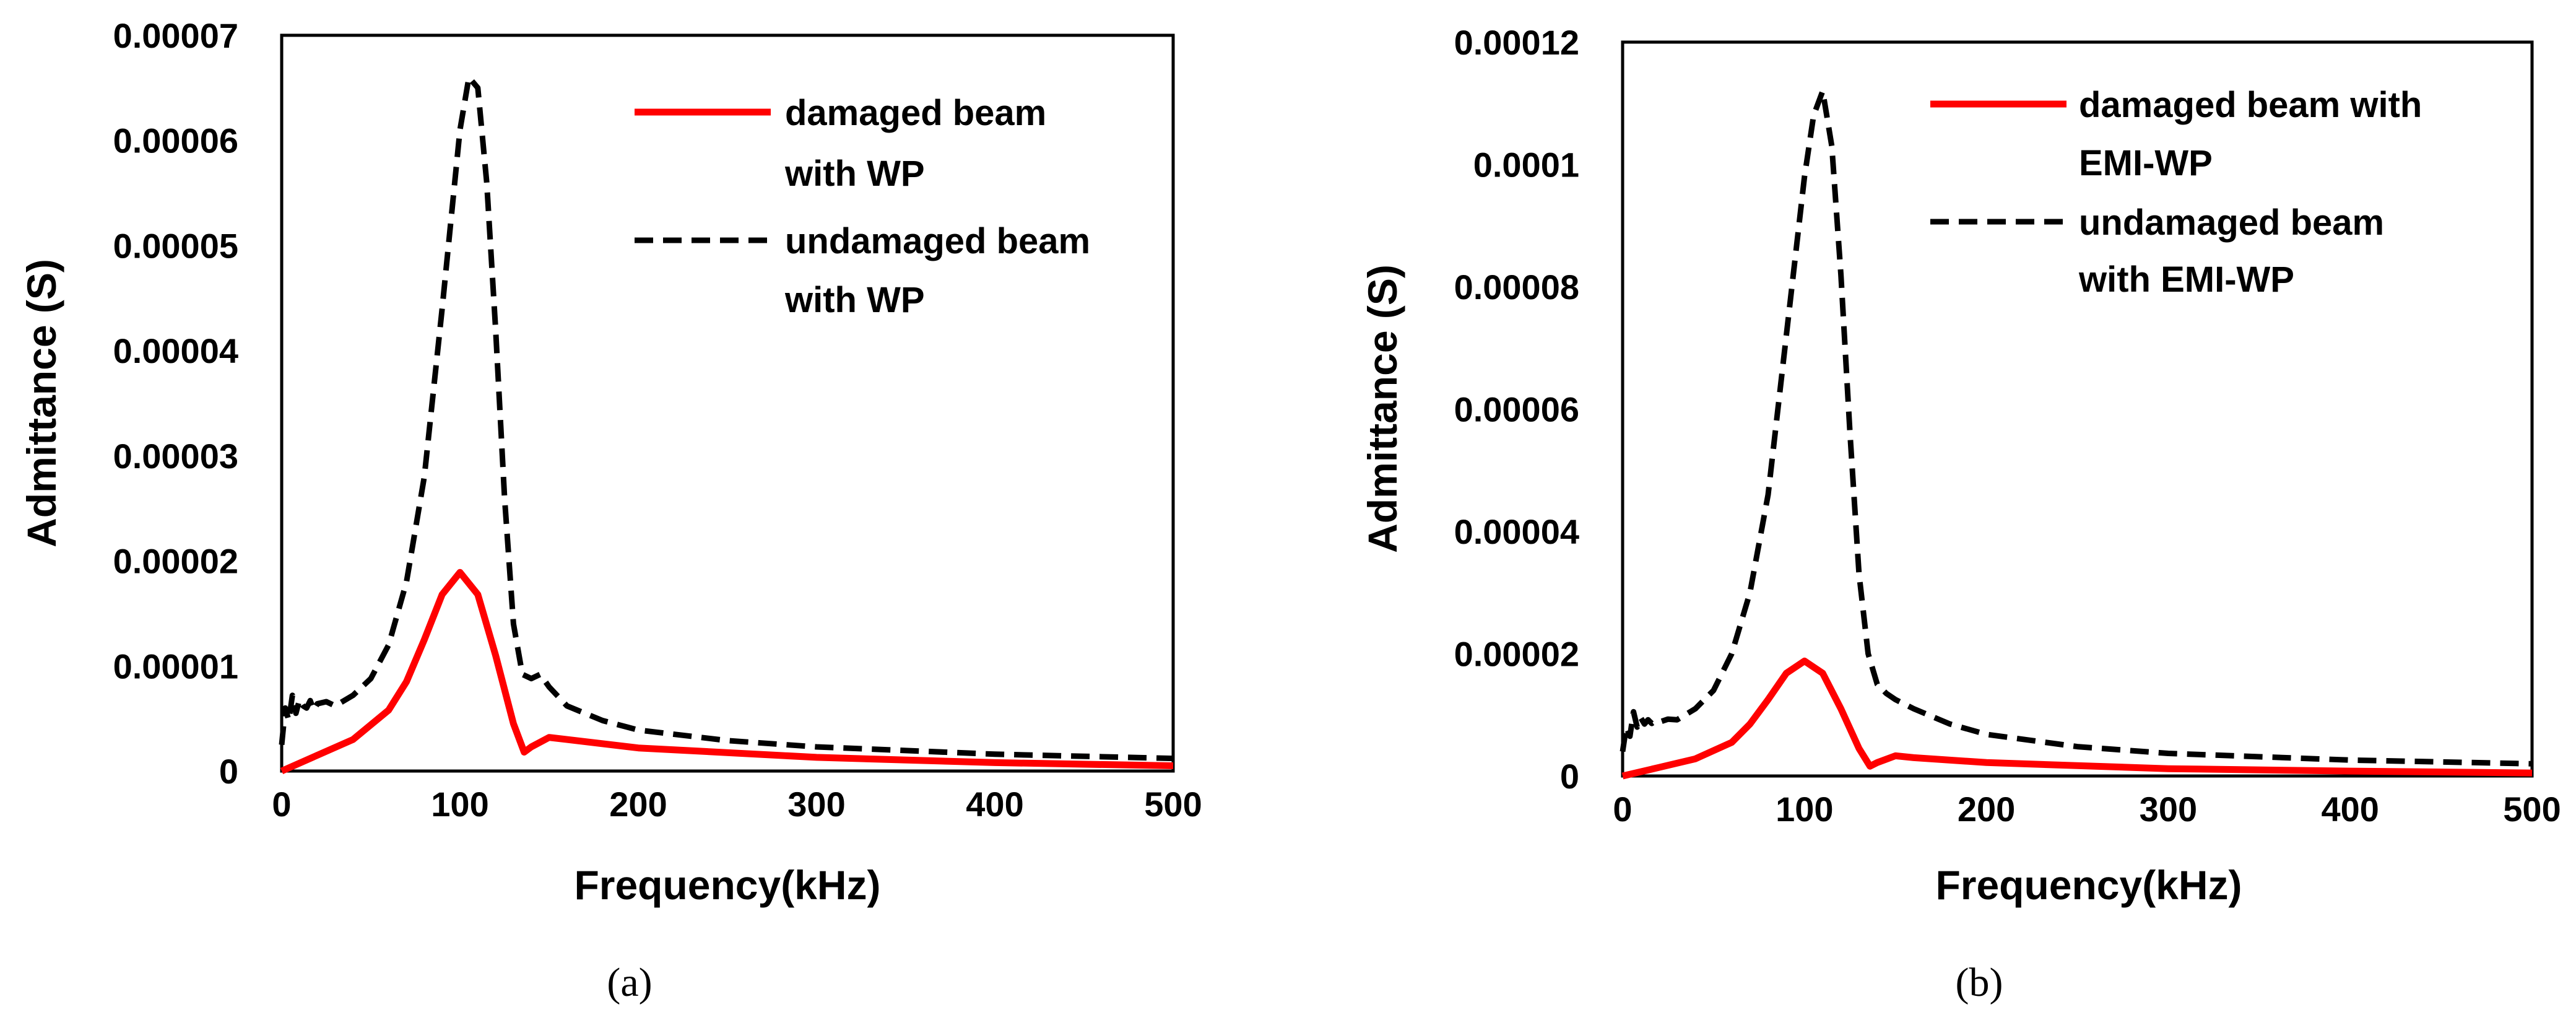  Describe the element at coordinates (1622, 809) in the screenshot. I see `panel-b-x-tick-label: 0` at that location.